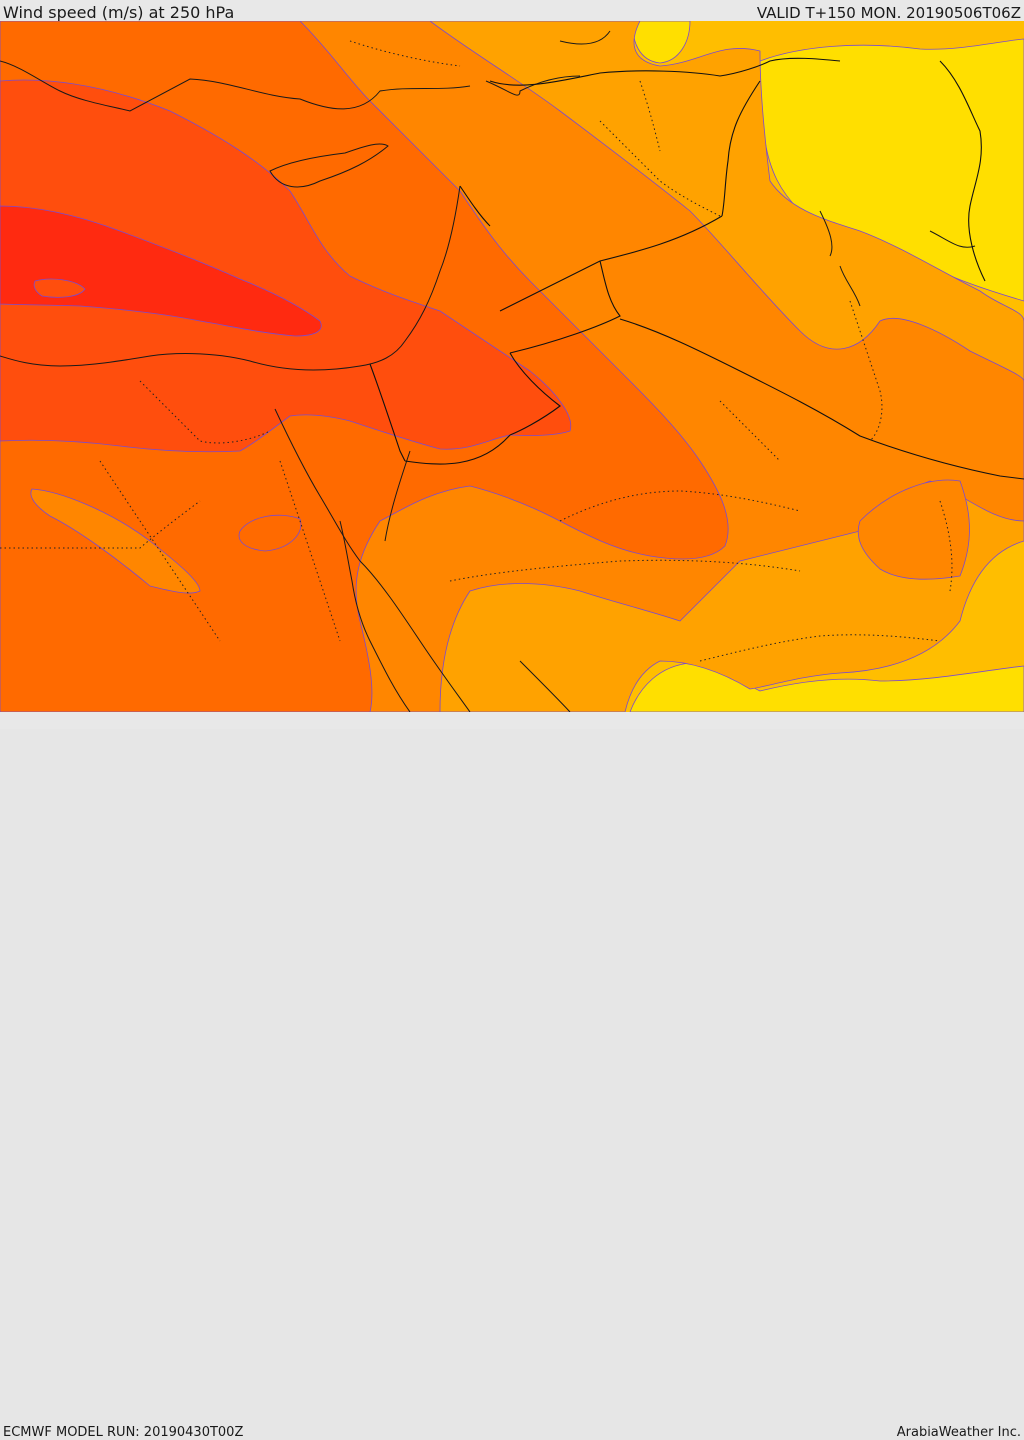 This screenshot has width=1024, height=1440. I want to click on field-red, so click(161, 271).